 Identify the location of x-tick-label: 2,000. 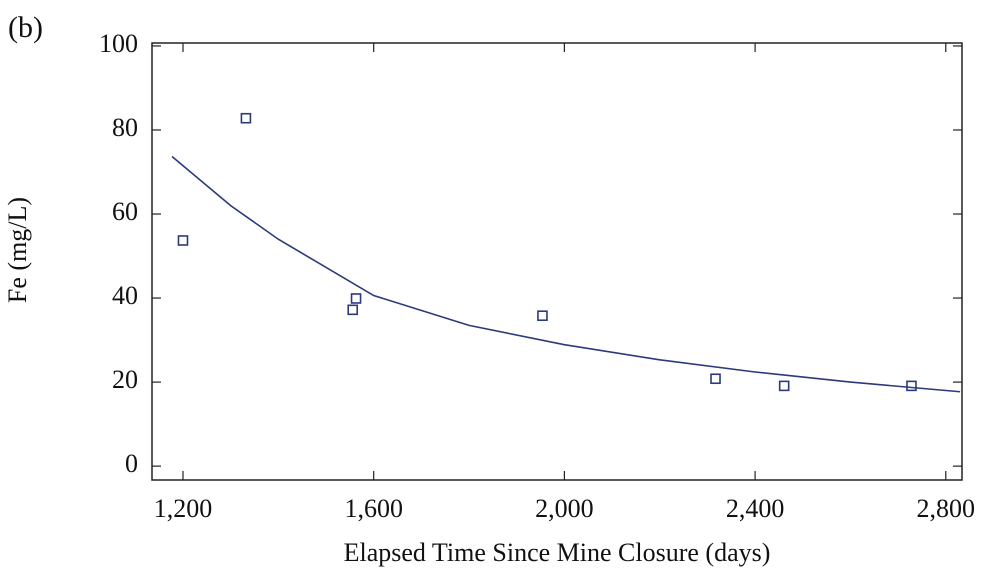
(564, 508).